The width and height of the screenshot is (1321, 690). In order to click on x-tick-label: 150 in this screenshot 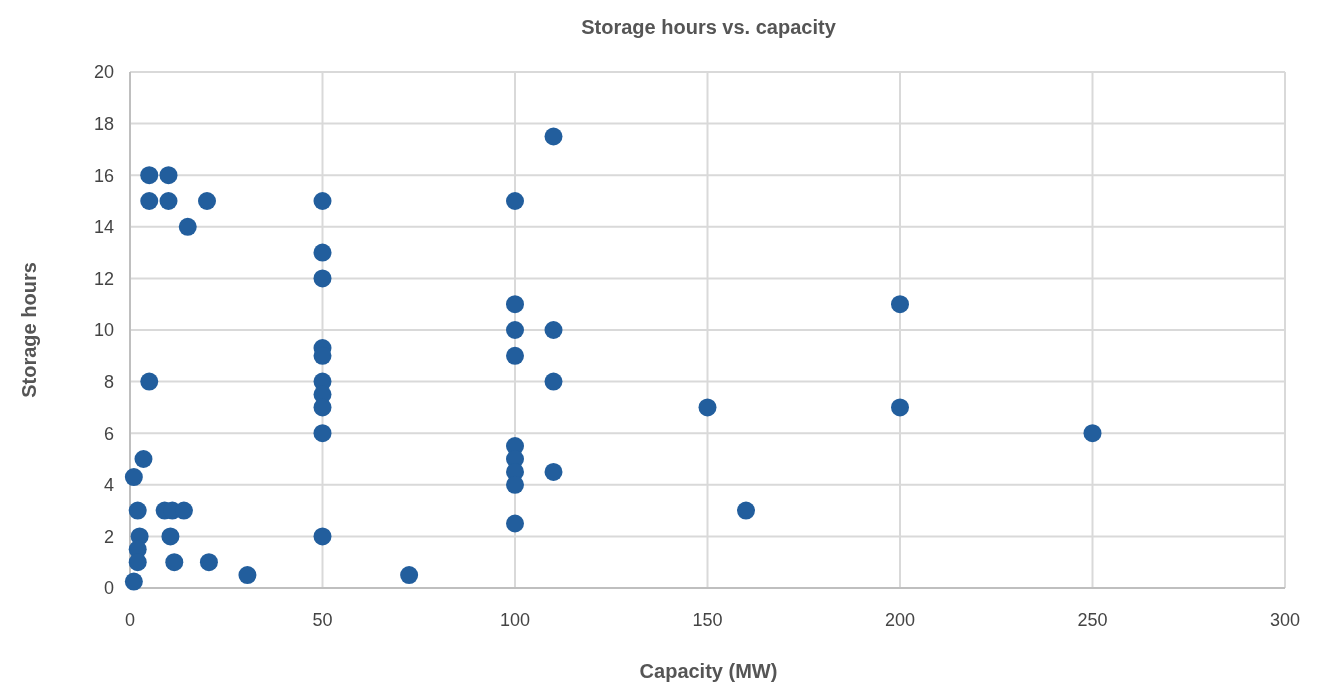, I will do `click(707, 620)`.